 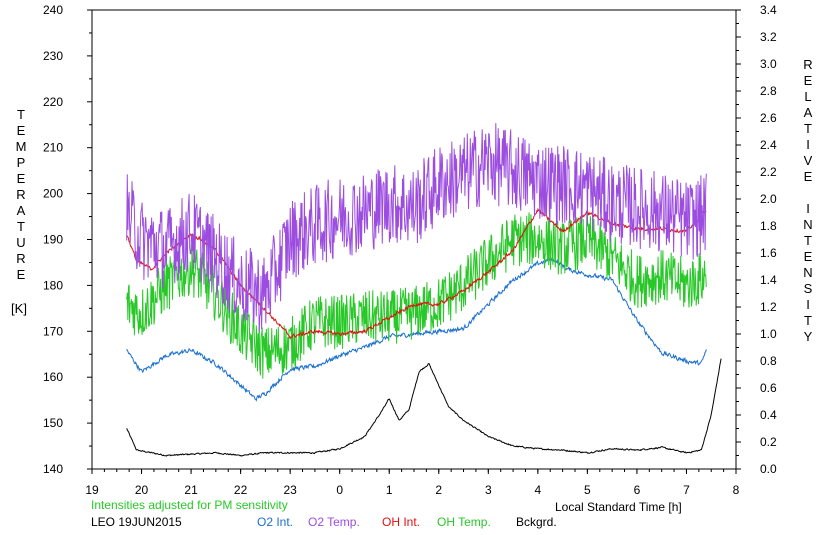 What do you see at coordinates (53, 377) in the screenshot?
I see `left-tick-label: 160` at bounding box center [53, 377].